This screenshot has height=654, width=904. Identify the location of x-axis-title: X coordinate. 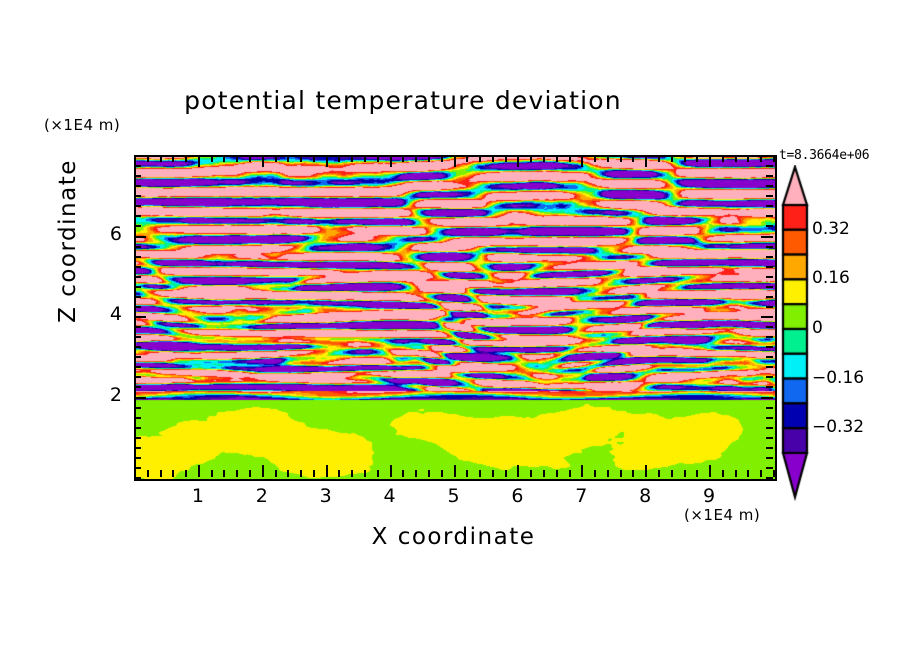
(453, 537).